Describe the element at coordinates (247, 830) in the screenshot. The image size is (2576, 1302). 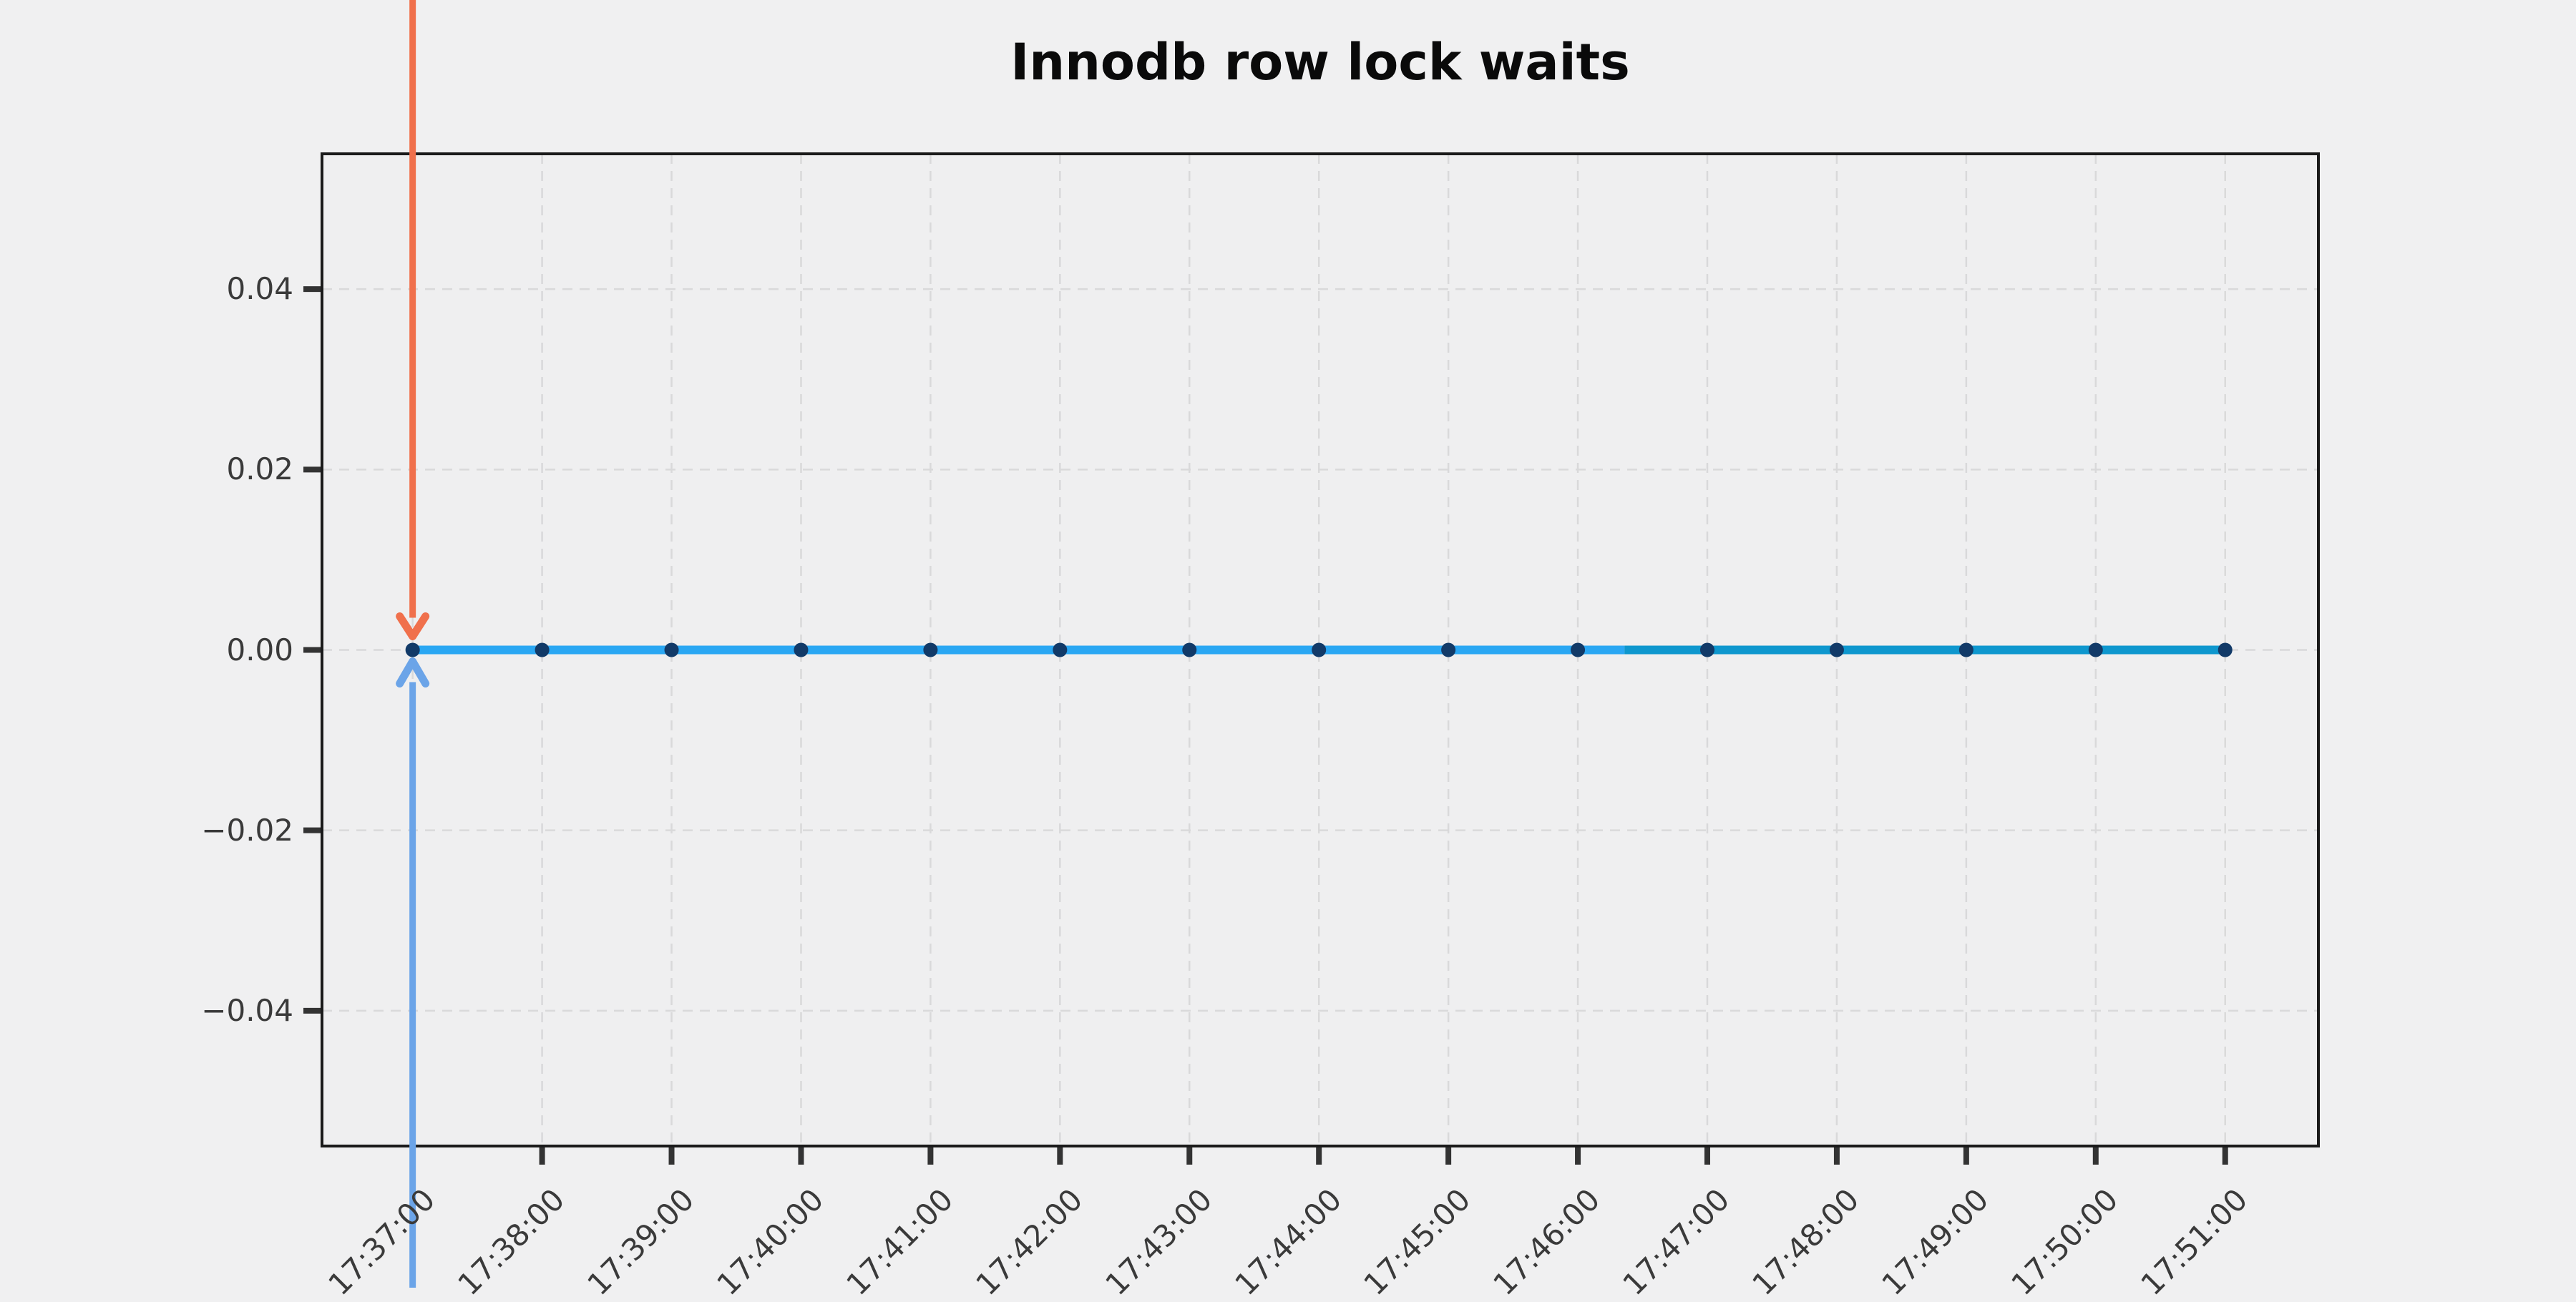
I see `y-tick-label: −0.02` at that location.